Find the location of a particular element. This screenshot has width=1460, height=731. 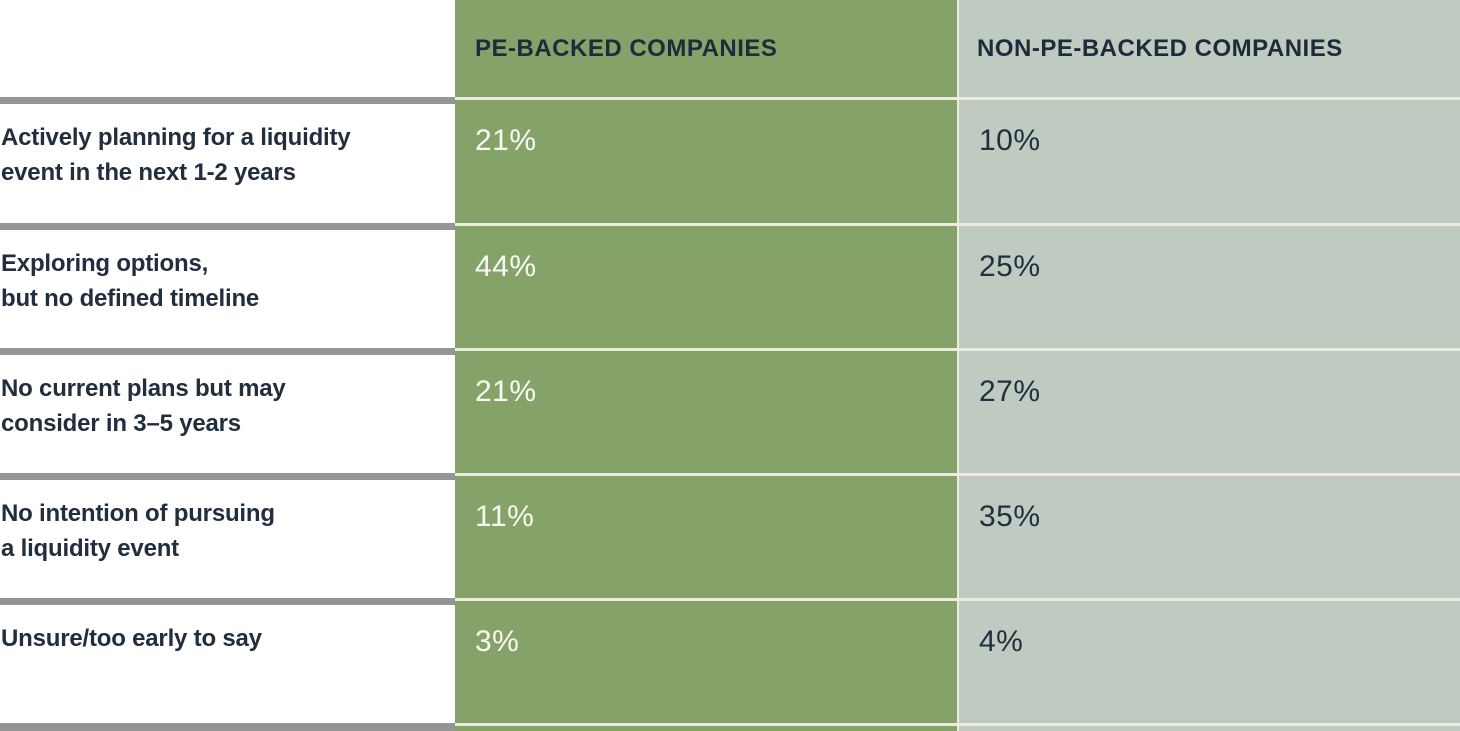

non-pe-value-cell: 25% is located at coordinates (1010, 266).